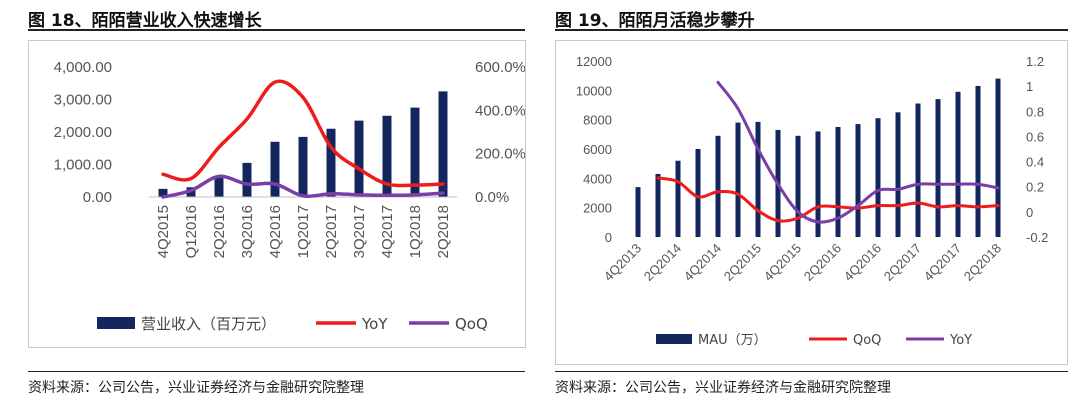  Describe the element at coordinates (359, 231) in the screenshot. I see `x-tick-label: 3Q2017` at that location.